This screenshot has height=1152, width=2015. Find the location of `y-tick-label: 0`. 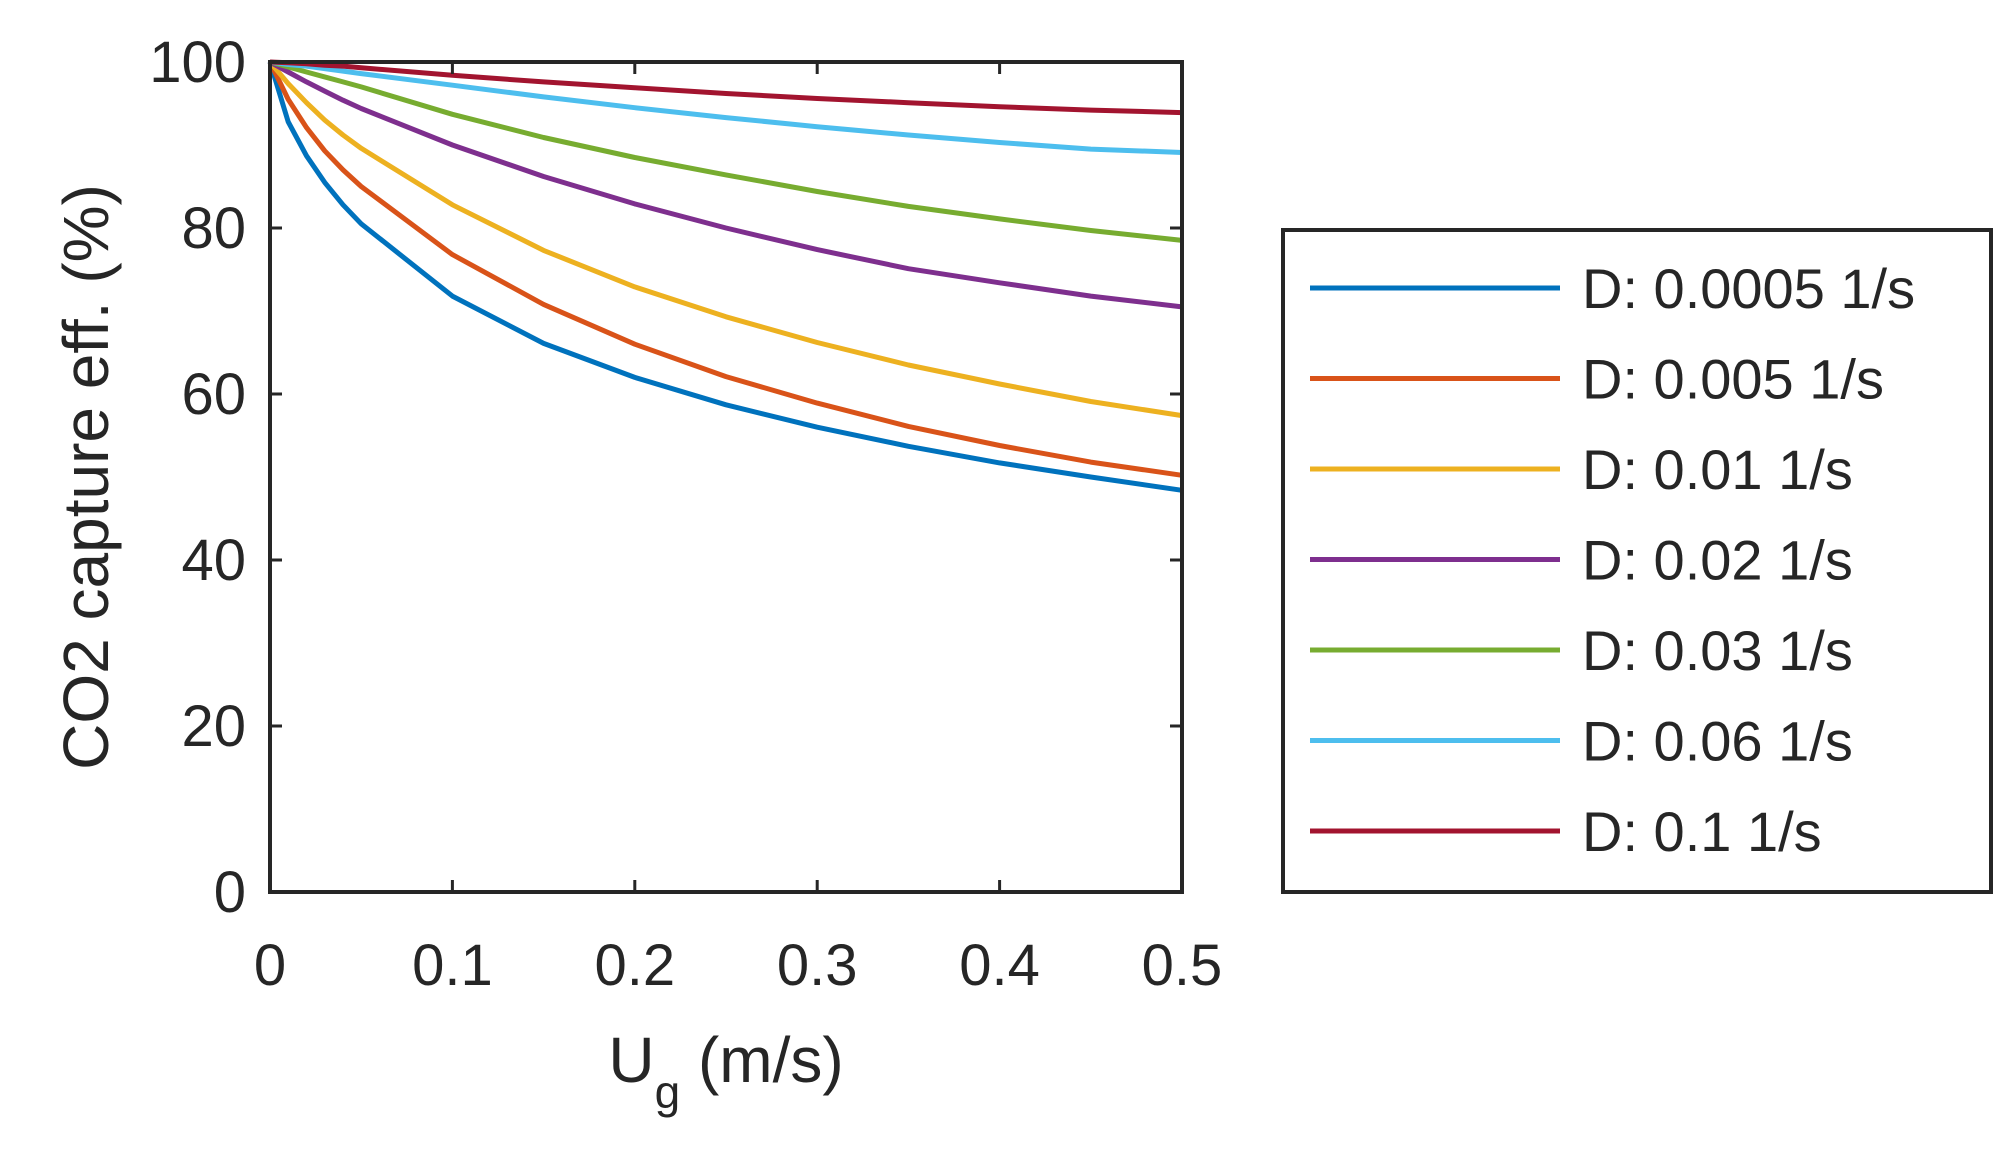

y-tick-label: 0 is located at coordinates (230, 892).